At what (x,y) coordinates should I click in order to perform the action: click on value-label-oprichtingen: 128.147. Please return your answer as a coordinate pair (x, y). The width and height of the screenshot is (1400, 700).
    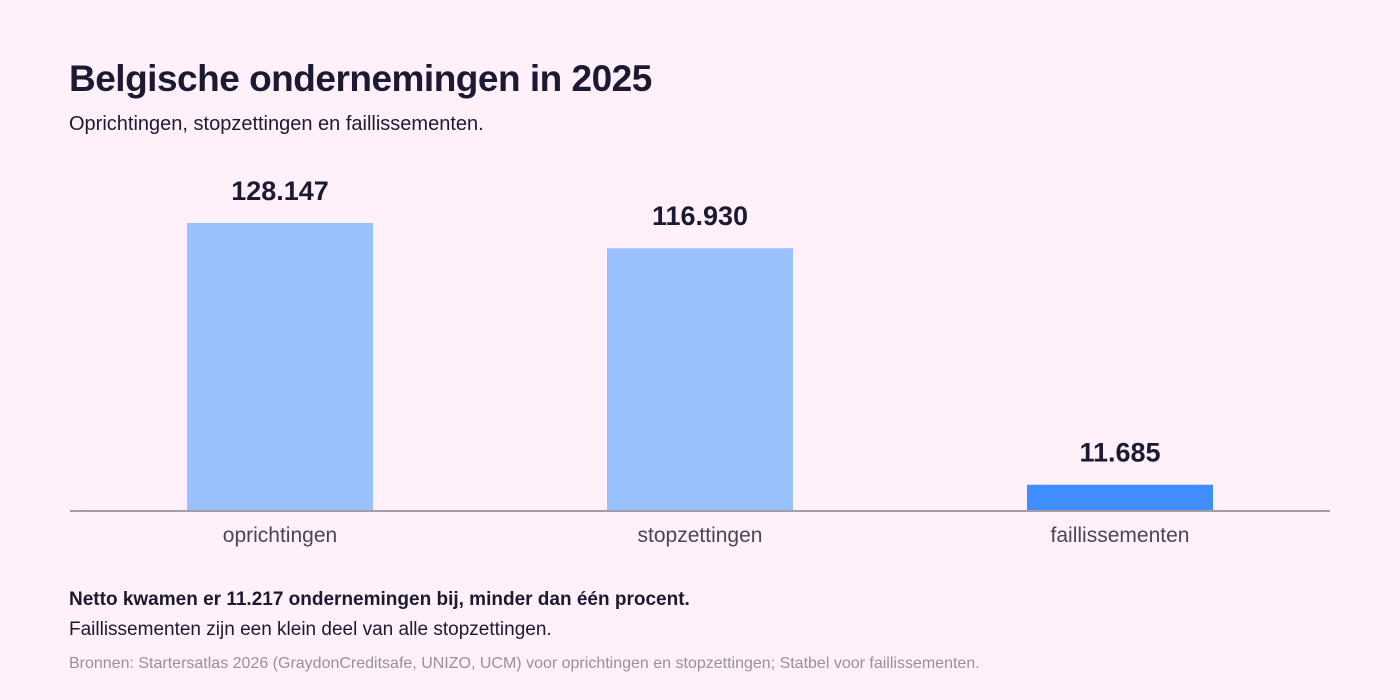
    Looking at the image, I should click on (280, 191).